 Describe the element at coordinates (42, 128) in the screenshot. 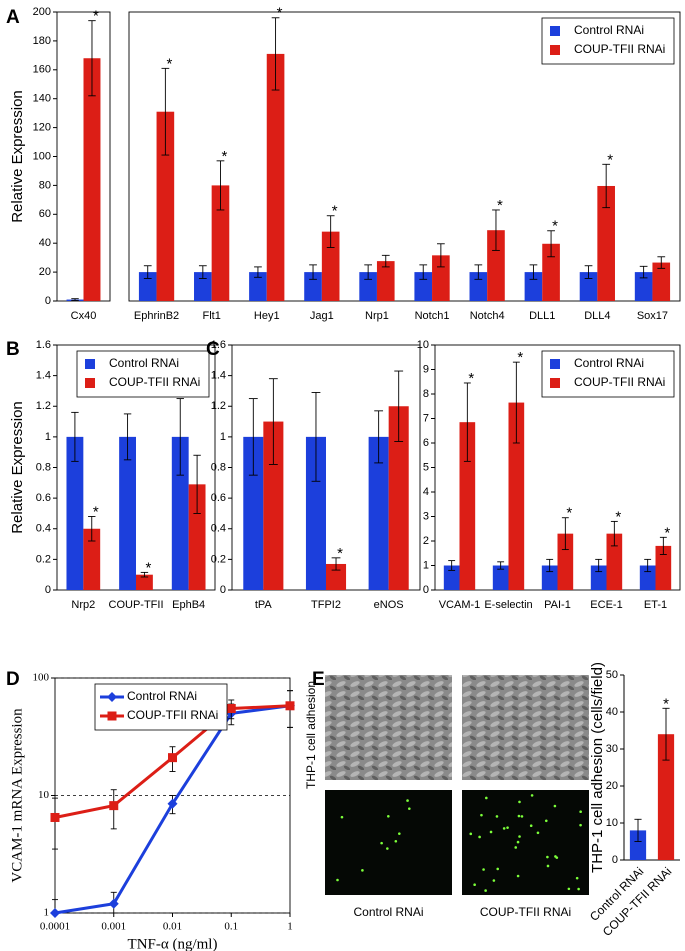

I see `y-tick-label: 120` at that location.